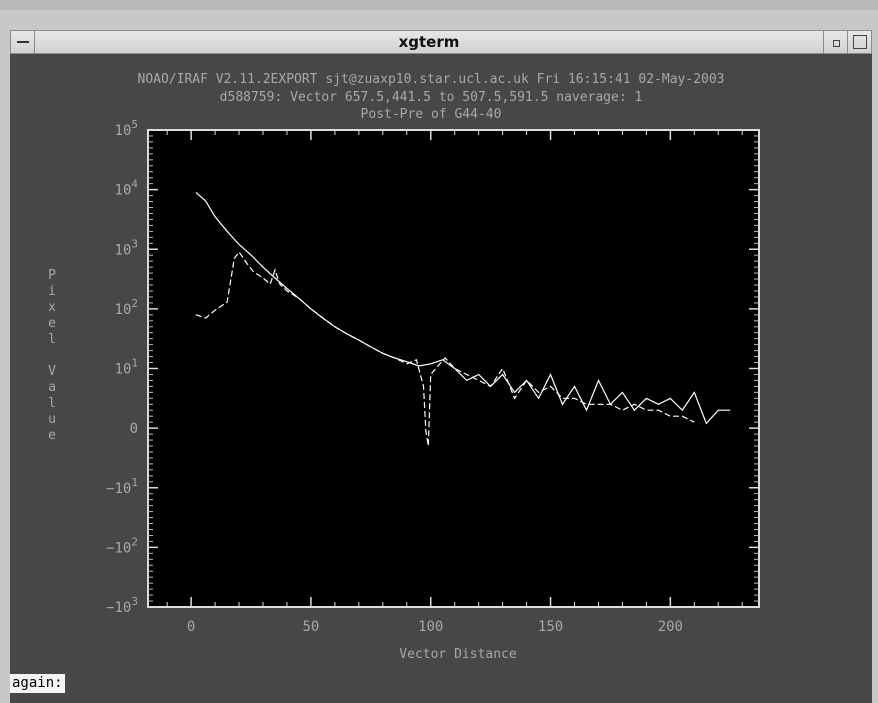  What do you see at coordinates (122, 605) in the screenshot?
I see `y-tick-label: −103` at bounding box center [122, 605].